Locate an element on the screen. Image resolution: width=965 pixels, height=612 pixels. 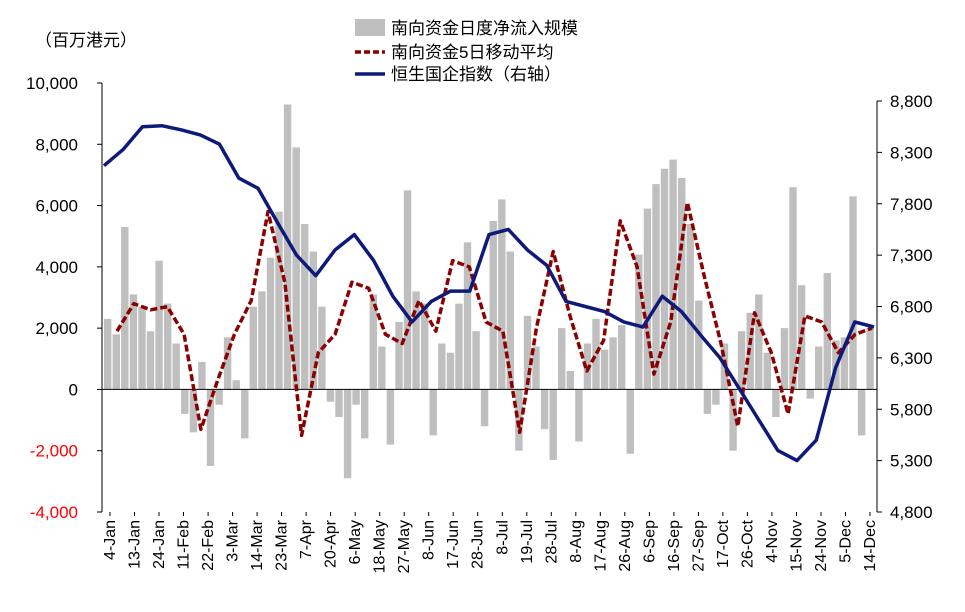
x-tick-label: 14-Dec is located at coordinates (870, 546).